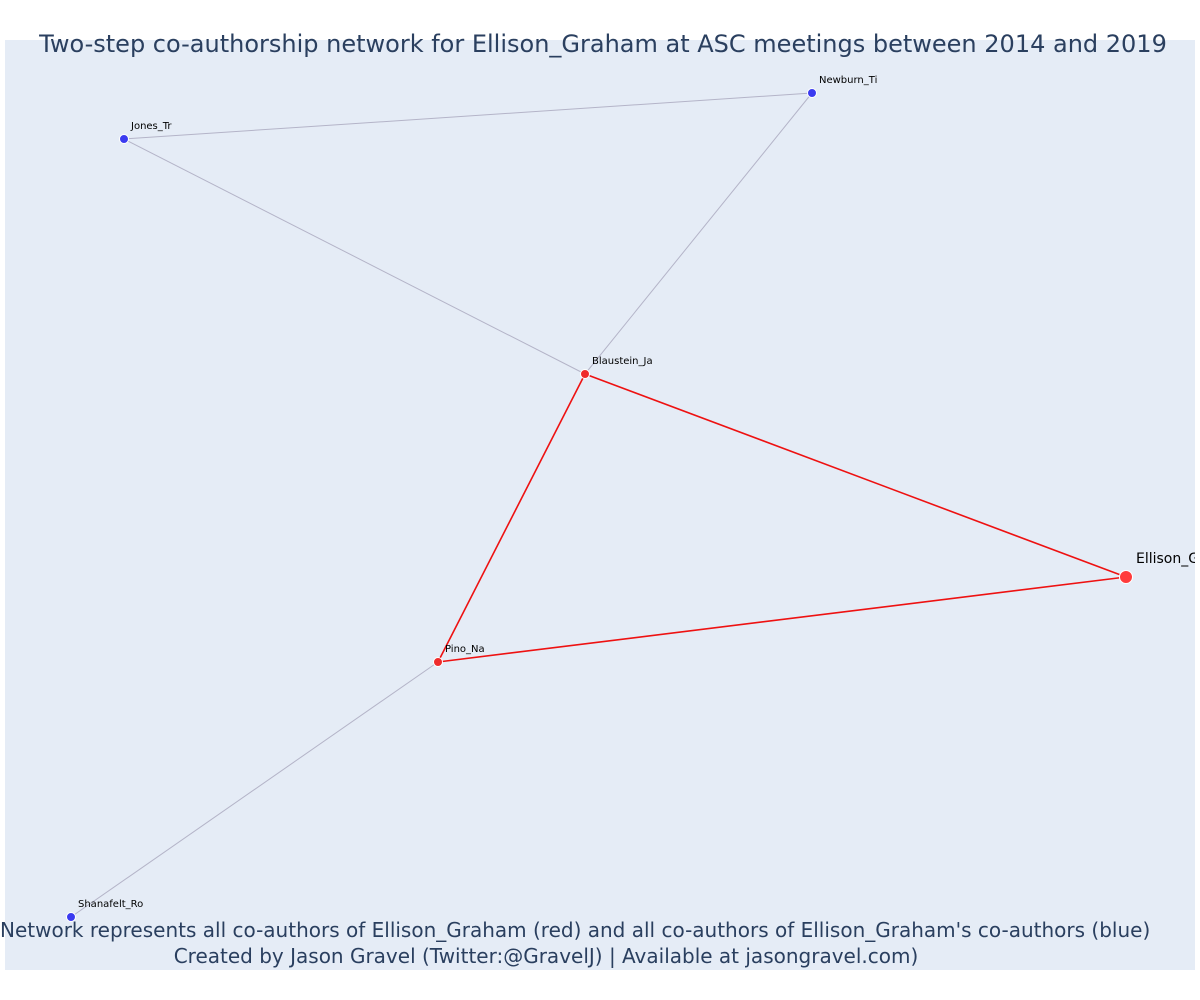  What do you see at coordinates (812, 93) in the screenshot?
I see `node-newburn_ti` at bounding box center [812, 93].